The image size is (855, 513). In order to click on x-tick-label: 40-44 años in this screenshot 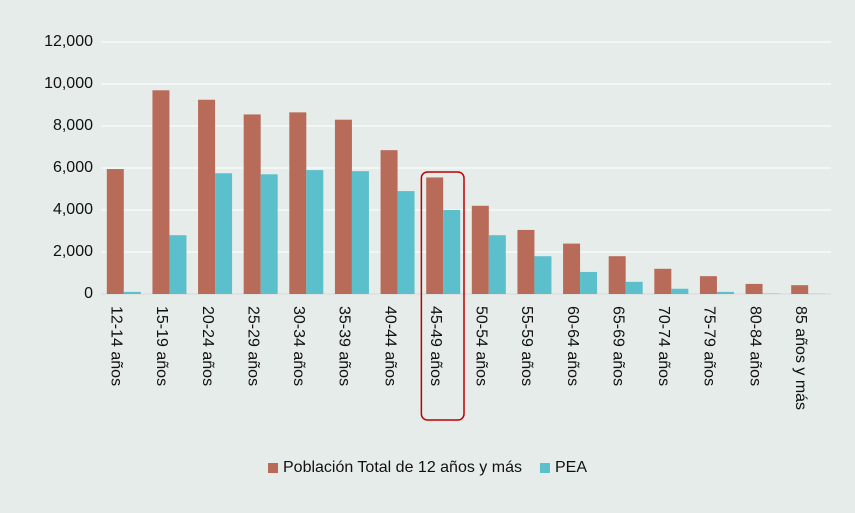, I will do `click(389, 346)`.